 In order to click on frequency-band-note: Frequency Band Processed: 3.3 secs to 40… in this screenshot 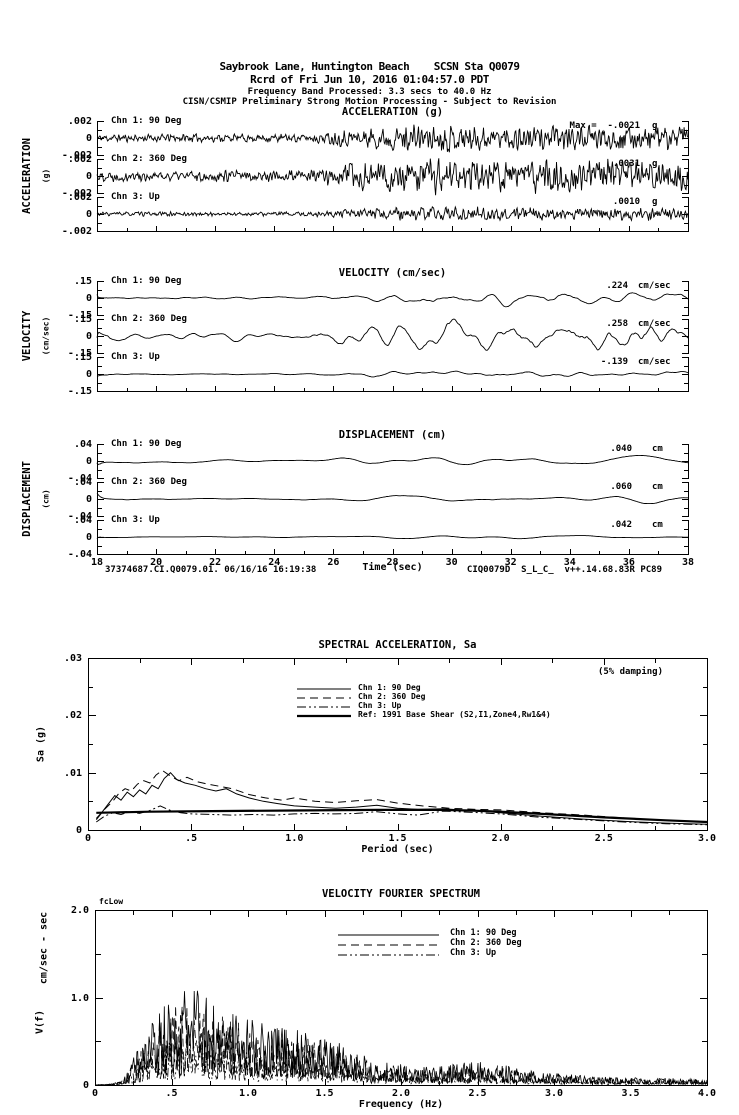, I will do `click(369, 92)`.